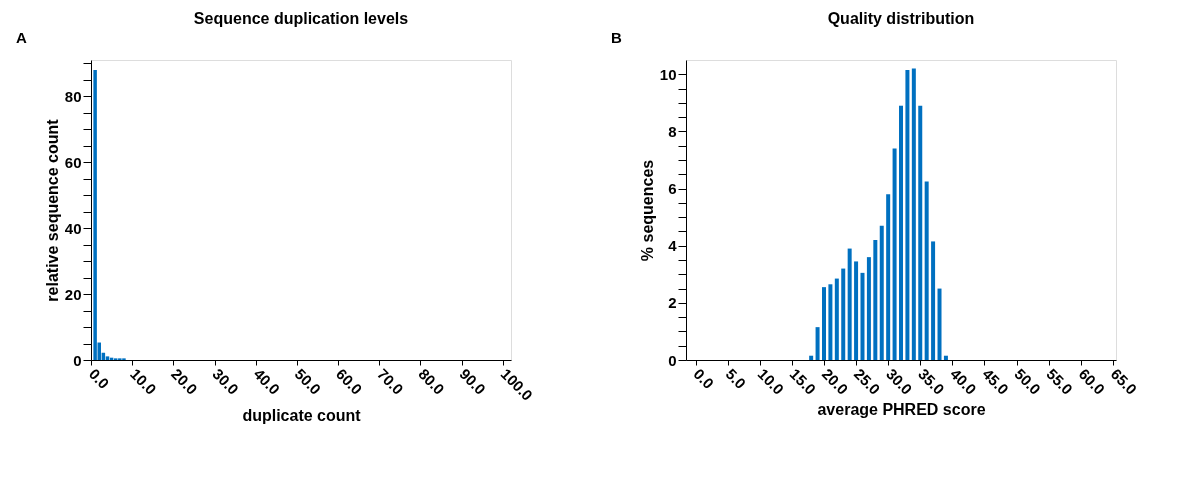 This screenshot has height=481, width=1201. I want to click on y-axis-title: % sequences, so click(647, 210).